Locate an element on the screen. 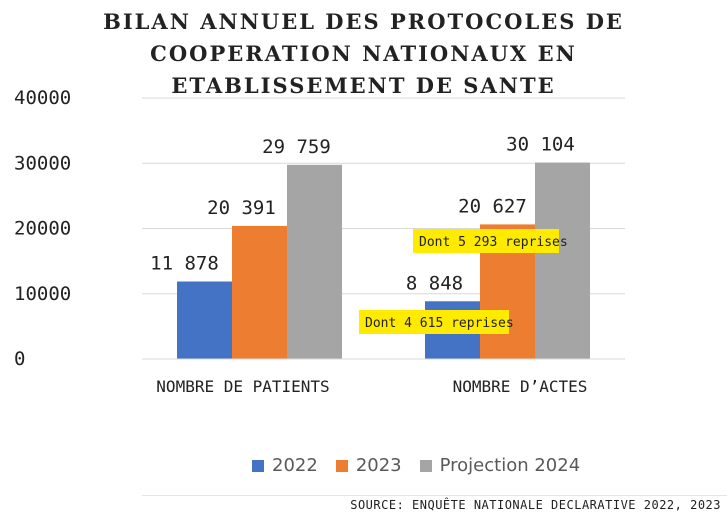 The image size is (727, 518). legend-swatch-2022 is located at coordinates (258, 465).